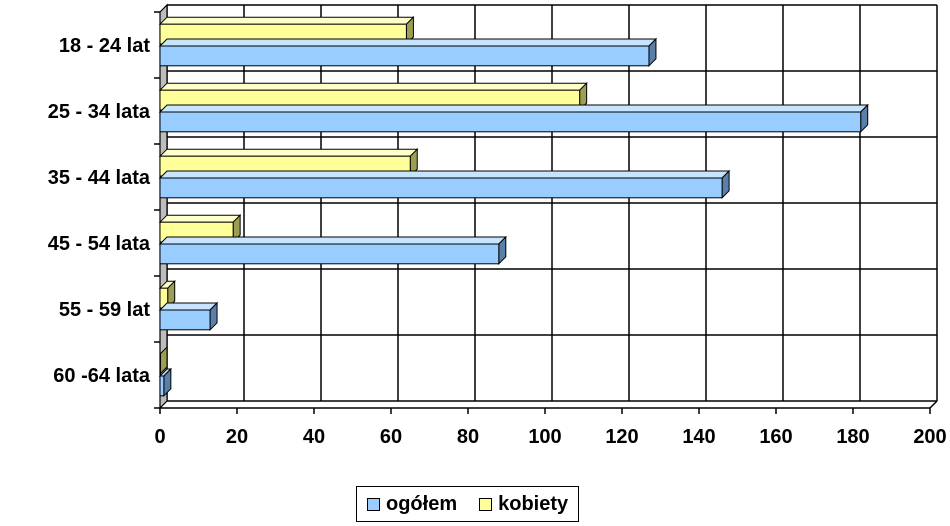 The width and height of the screenshot is (950, 526). Describe the element at coordinates (99, 112) in the screenshot. I see `category-label-1: 25 - 34 lata` at that location.